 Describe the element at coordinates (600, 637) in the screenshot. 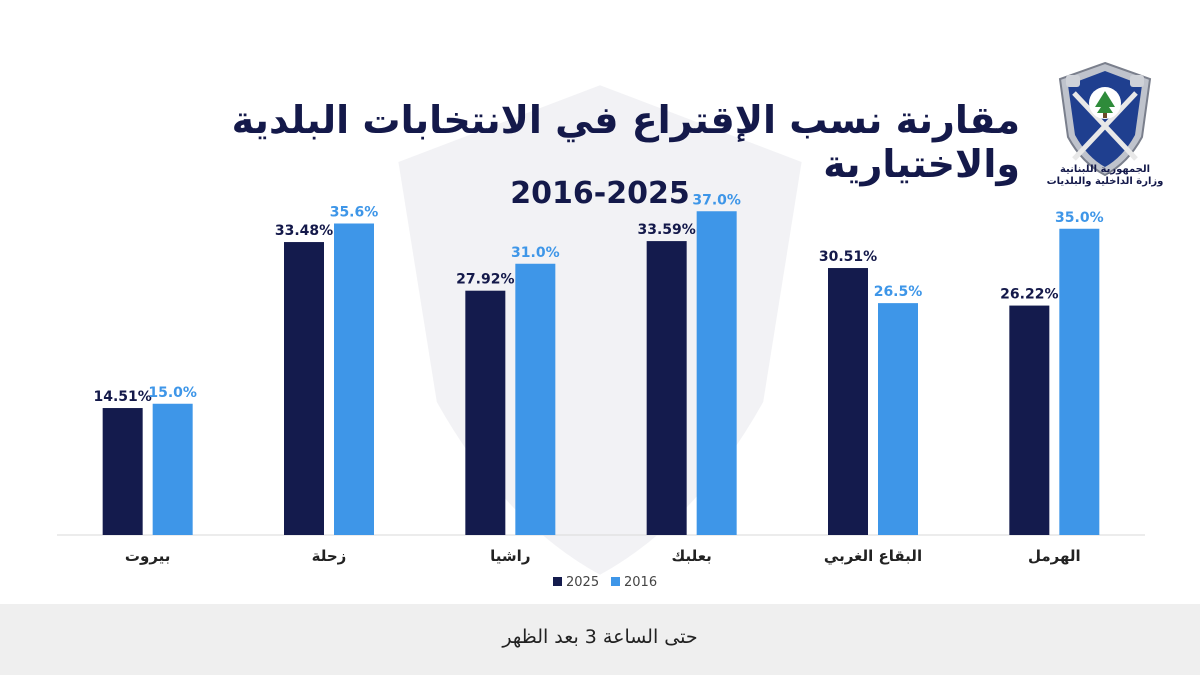

I see `footer-note: حتى الساعة 3 بعد الظهر` at that location.